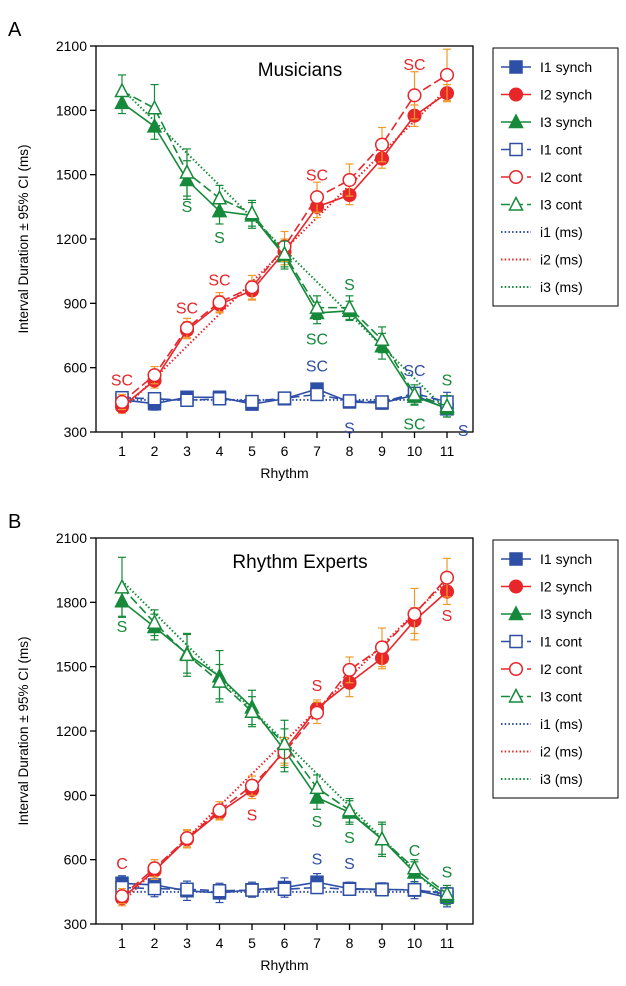 The height and width of the screenshot is (986, 626). What do you see at coordinates (561, 287) in the screenshot?
I see `legend-label: i3 (ms)` at bounding box center [561, 287].